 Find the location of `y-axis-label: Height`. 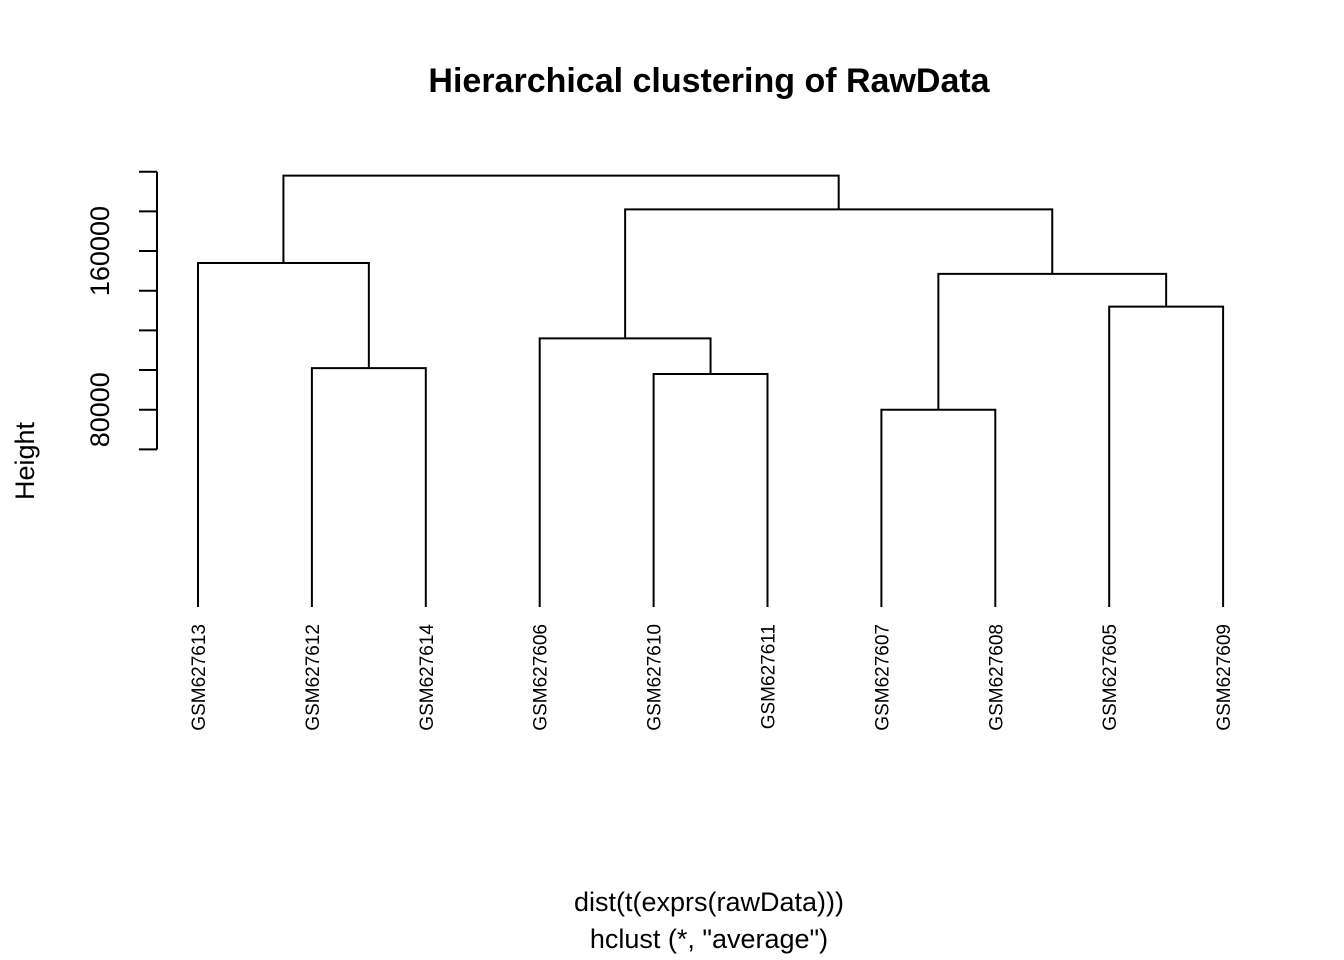

y-axis-label: Height is located at coordinates (25, 460).